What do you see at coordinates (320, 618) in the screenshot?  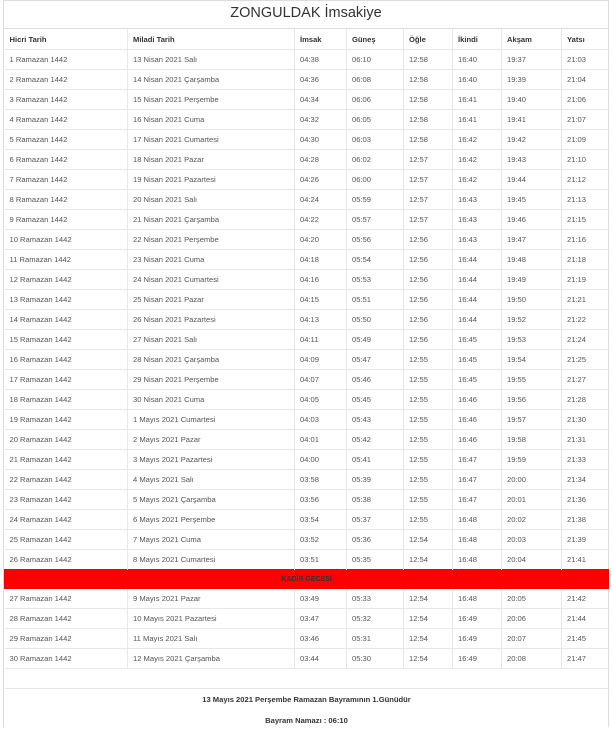 I see `cell-imsak: 03:47` at bounding box center [320, 618].